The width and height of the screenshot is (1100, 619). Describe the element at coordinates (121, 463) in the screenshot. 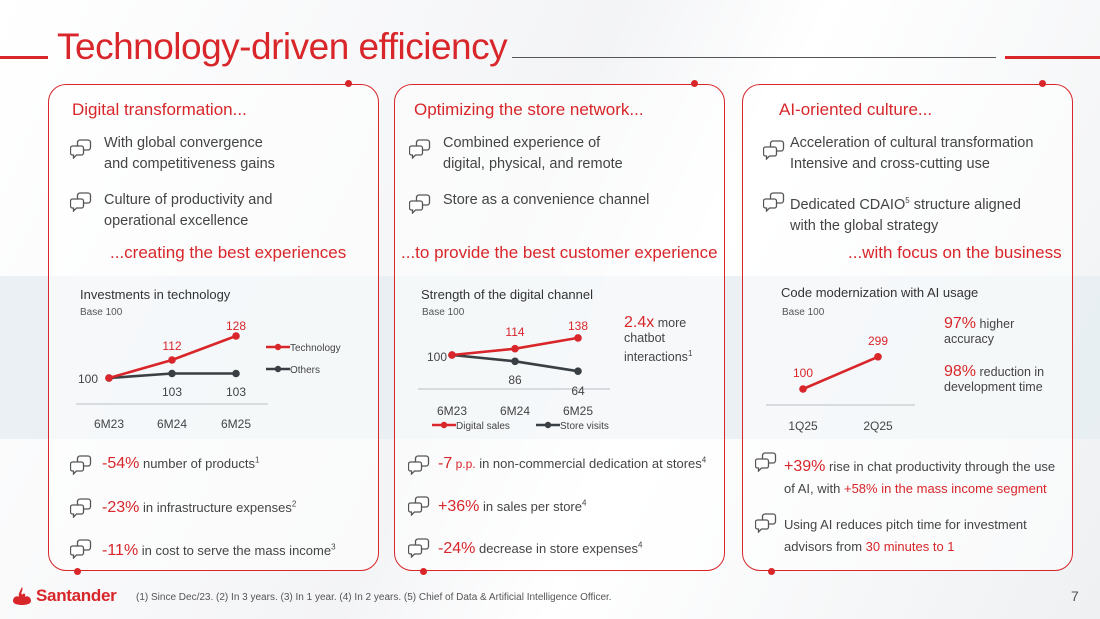

I see `kpi-value: -54%` at that location.